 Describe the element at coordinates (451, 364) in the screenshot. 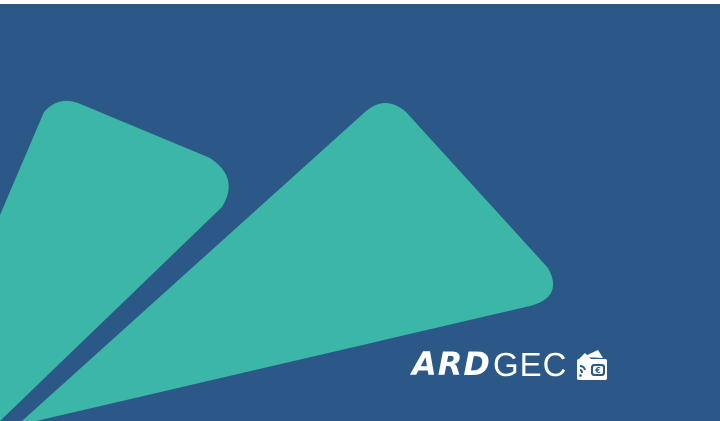

I see `logo-ard-text: ARD` at that location.